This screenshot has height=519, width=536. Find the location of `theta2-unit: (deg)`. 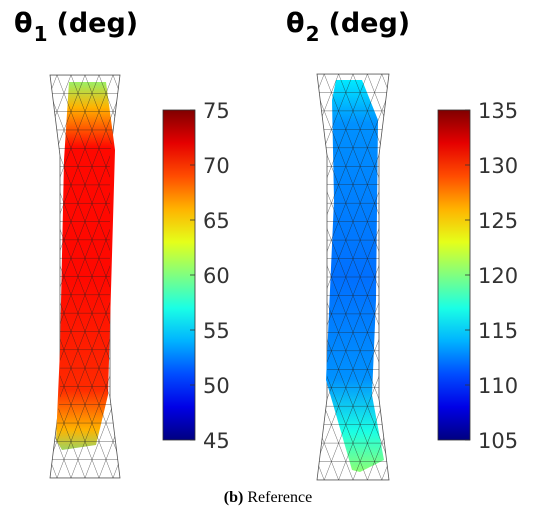

theta2-unit: (deg) is located at coordinates (369, 23).